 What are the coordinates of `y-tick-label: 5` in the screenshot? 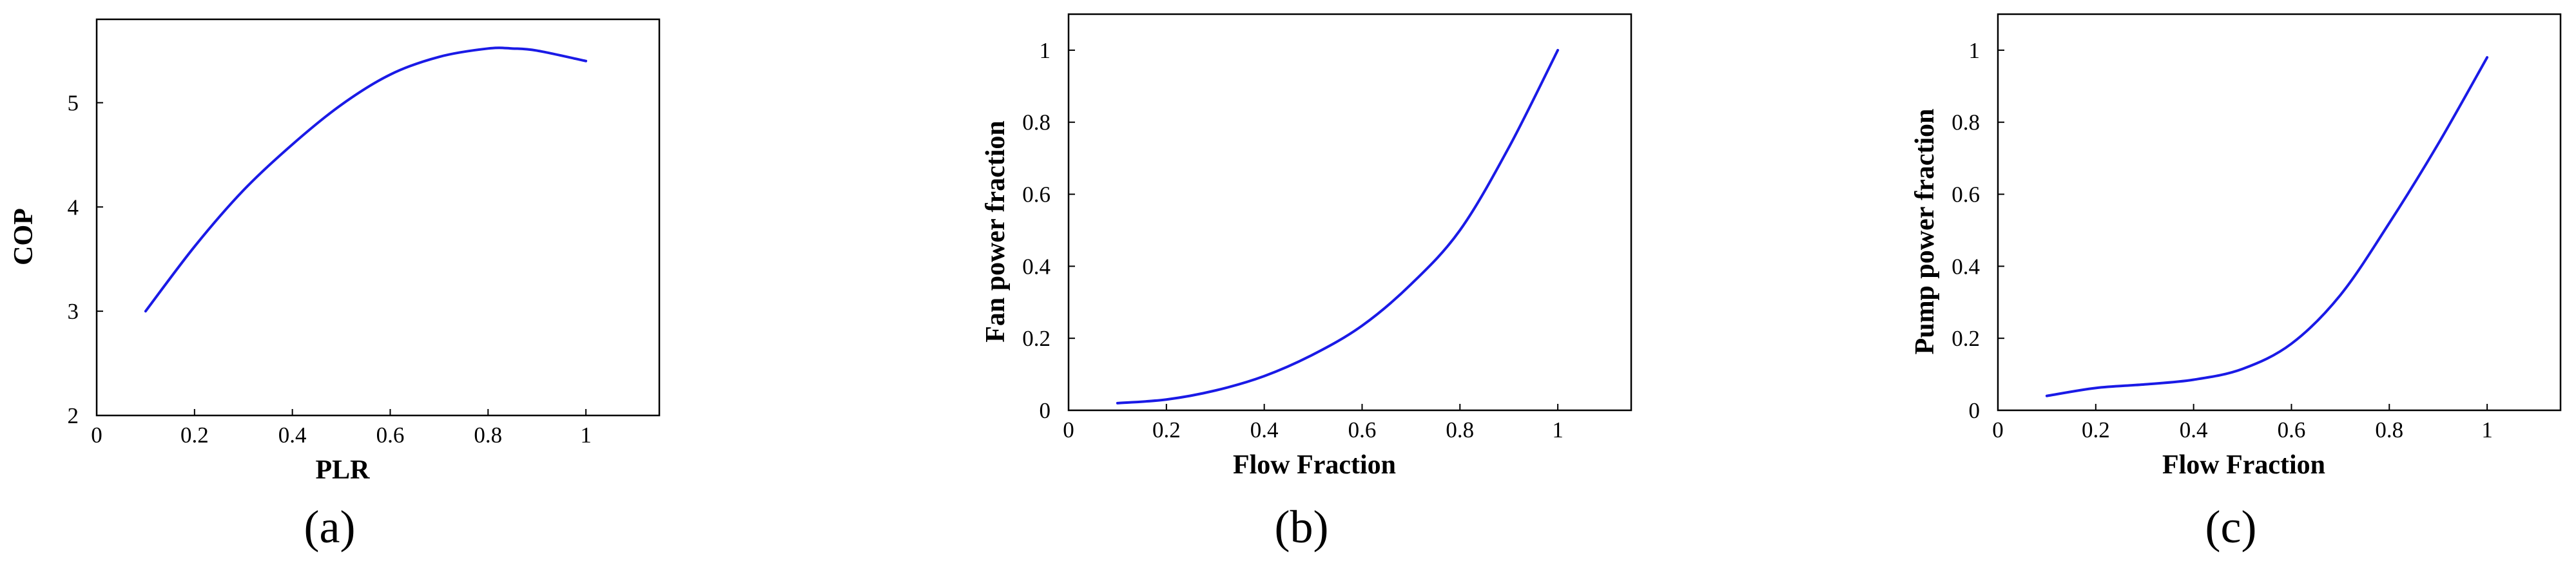 It's located at (73, 102).